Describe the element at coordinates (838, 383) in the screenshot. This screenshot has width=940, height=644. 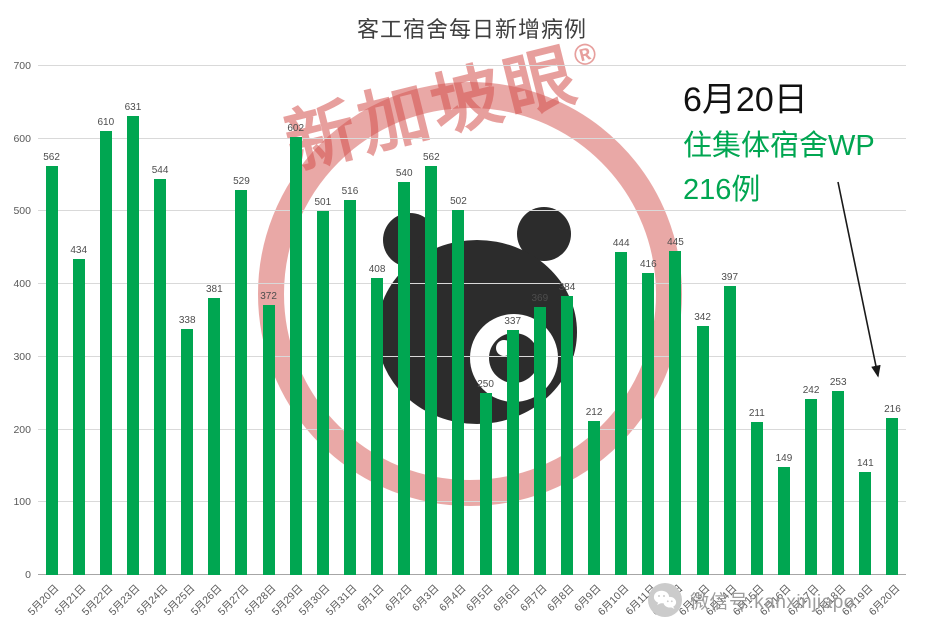
I see `bar-value-label: 253` at that location.